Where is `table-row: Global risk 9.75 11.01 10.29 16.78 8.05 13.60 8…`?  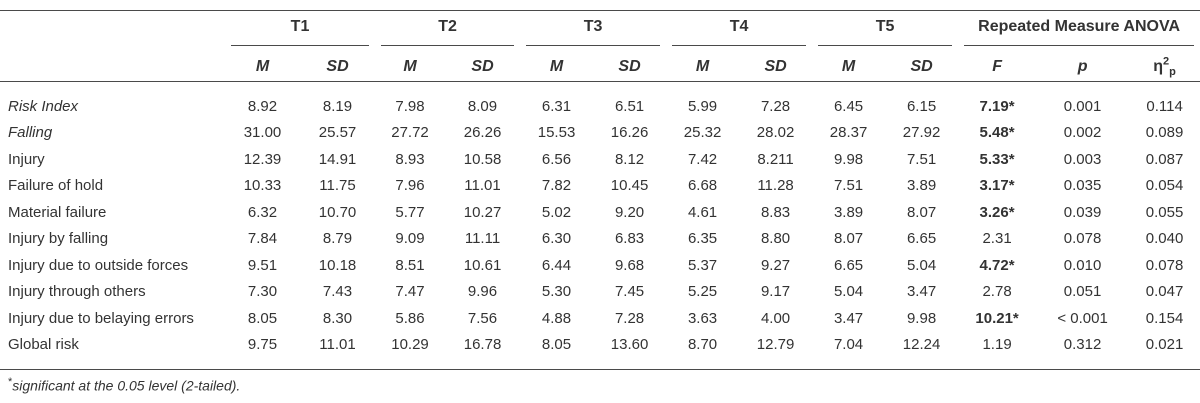 table-row: Global risk 9.75 11.01 10.29 16.78 8.05 13.60 8… is located at coordinates (600, 345).